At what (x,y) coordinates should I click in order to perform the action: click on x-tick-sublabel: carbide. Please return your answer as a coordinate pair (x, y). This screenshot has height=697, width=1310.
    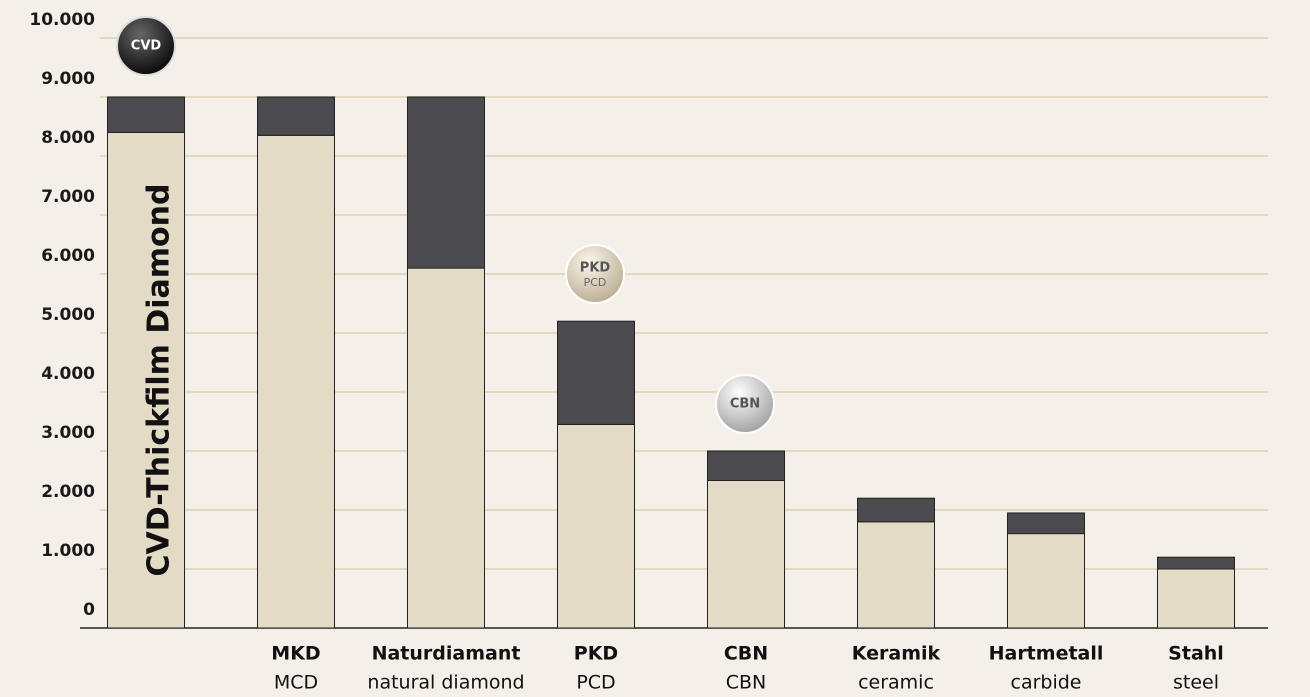
    Looking at the image, I should click on (1046, 683).